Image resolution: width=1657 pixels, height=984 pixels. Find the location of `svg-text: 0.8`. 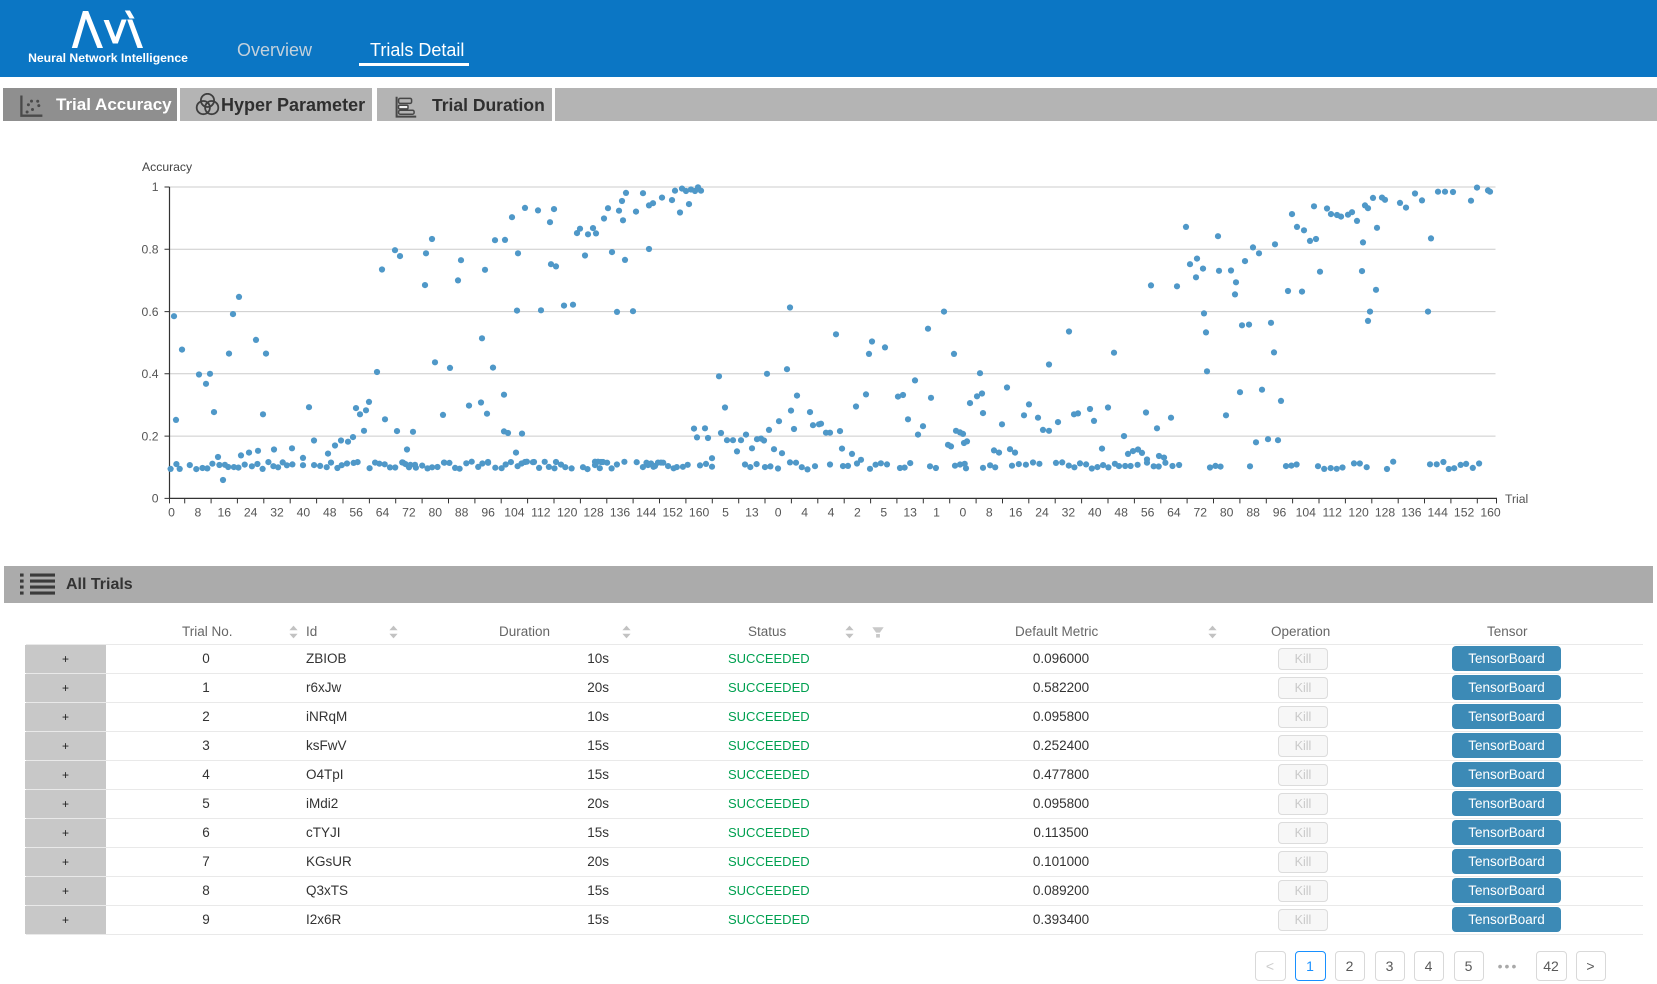

svg-text: 0.8 is located at coordinates (150, 250).